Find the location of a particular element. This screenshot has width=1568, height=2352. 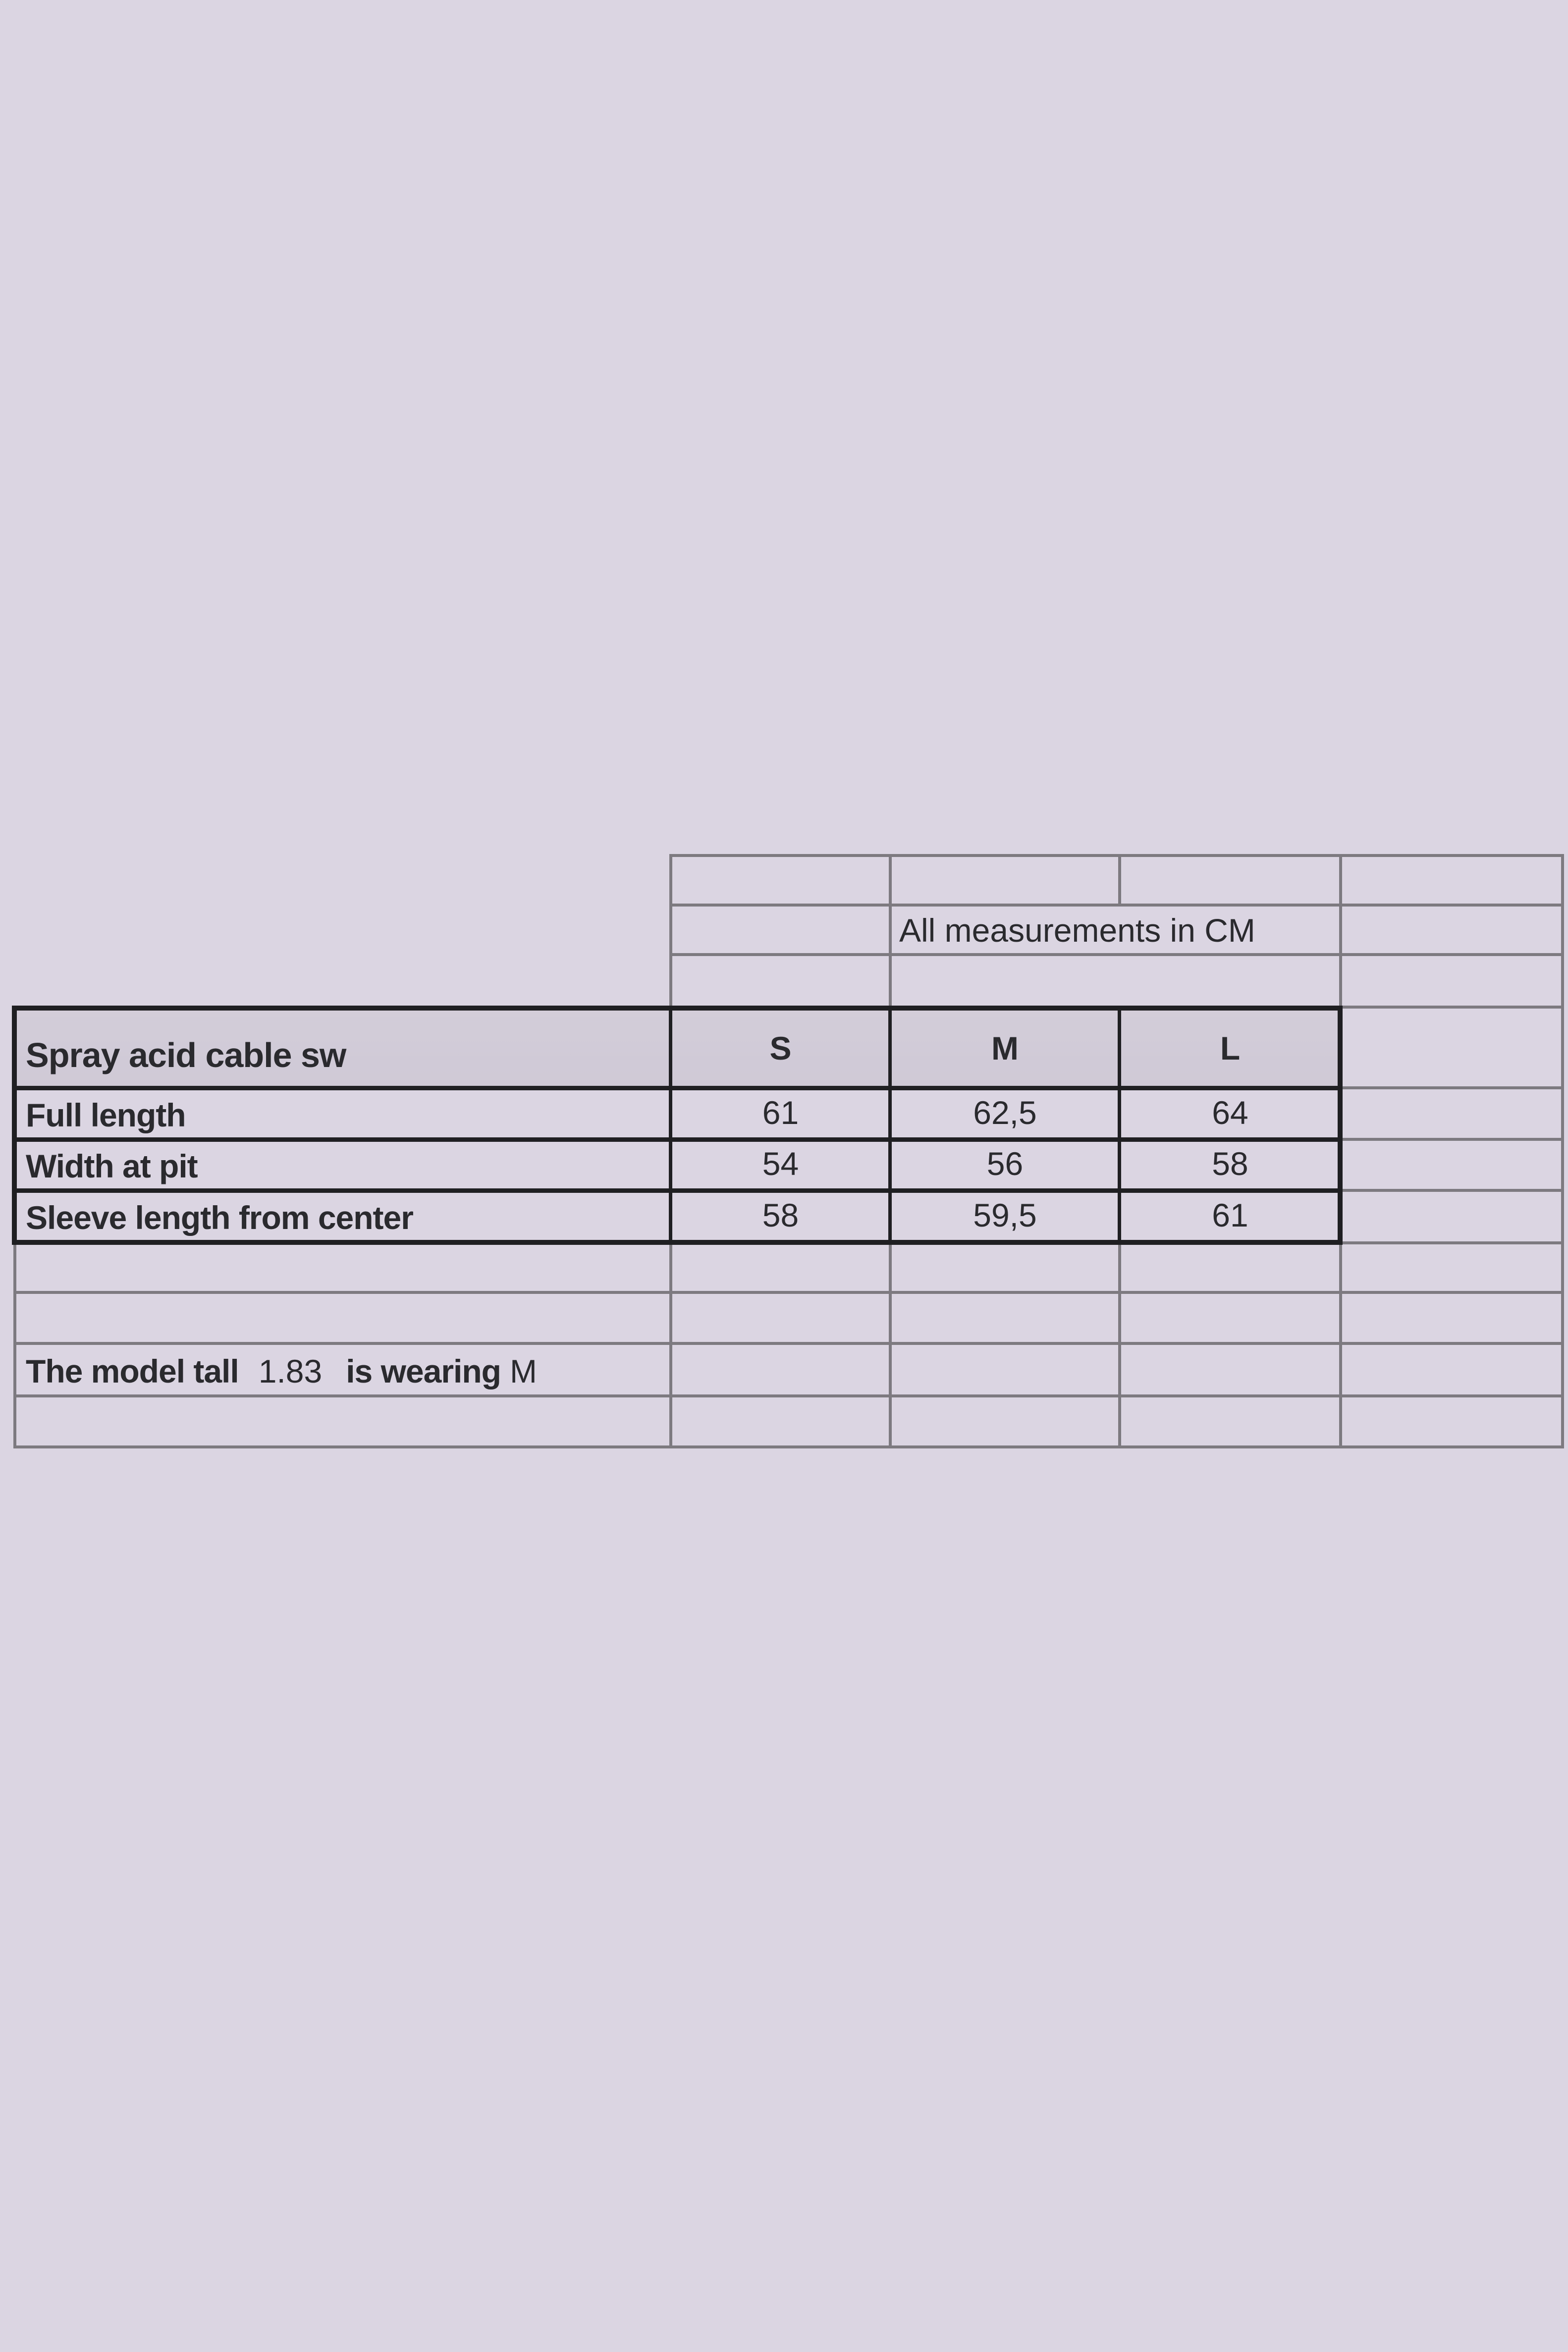

product-title: Spray acid cable sw is located at coordinates (186, 1055).